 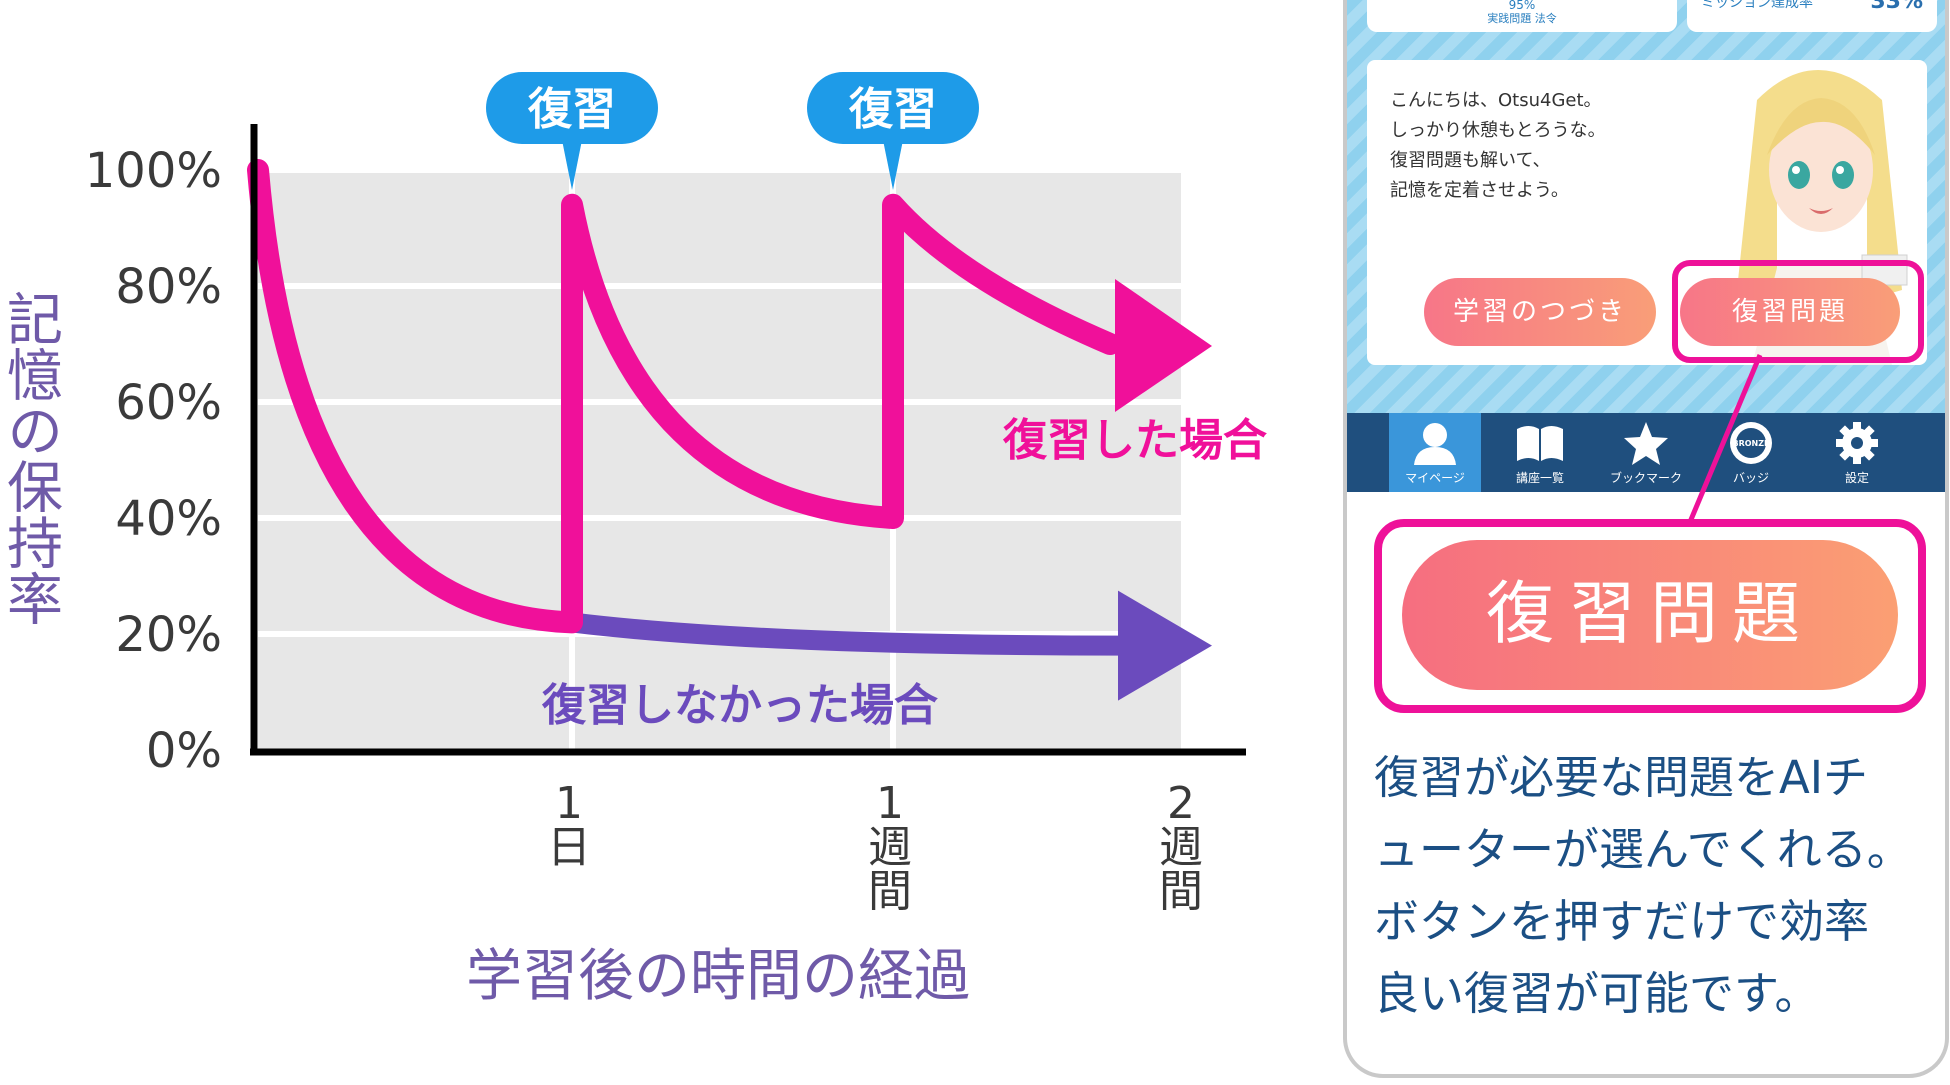 What do you see at coordinates (1165, 645) in the screenshot?
I see `arrowhead-not-reviewed` at bounding box center [1165, 645].